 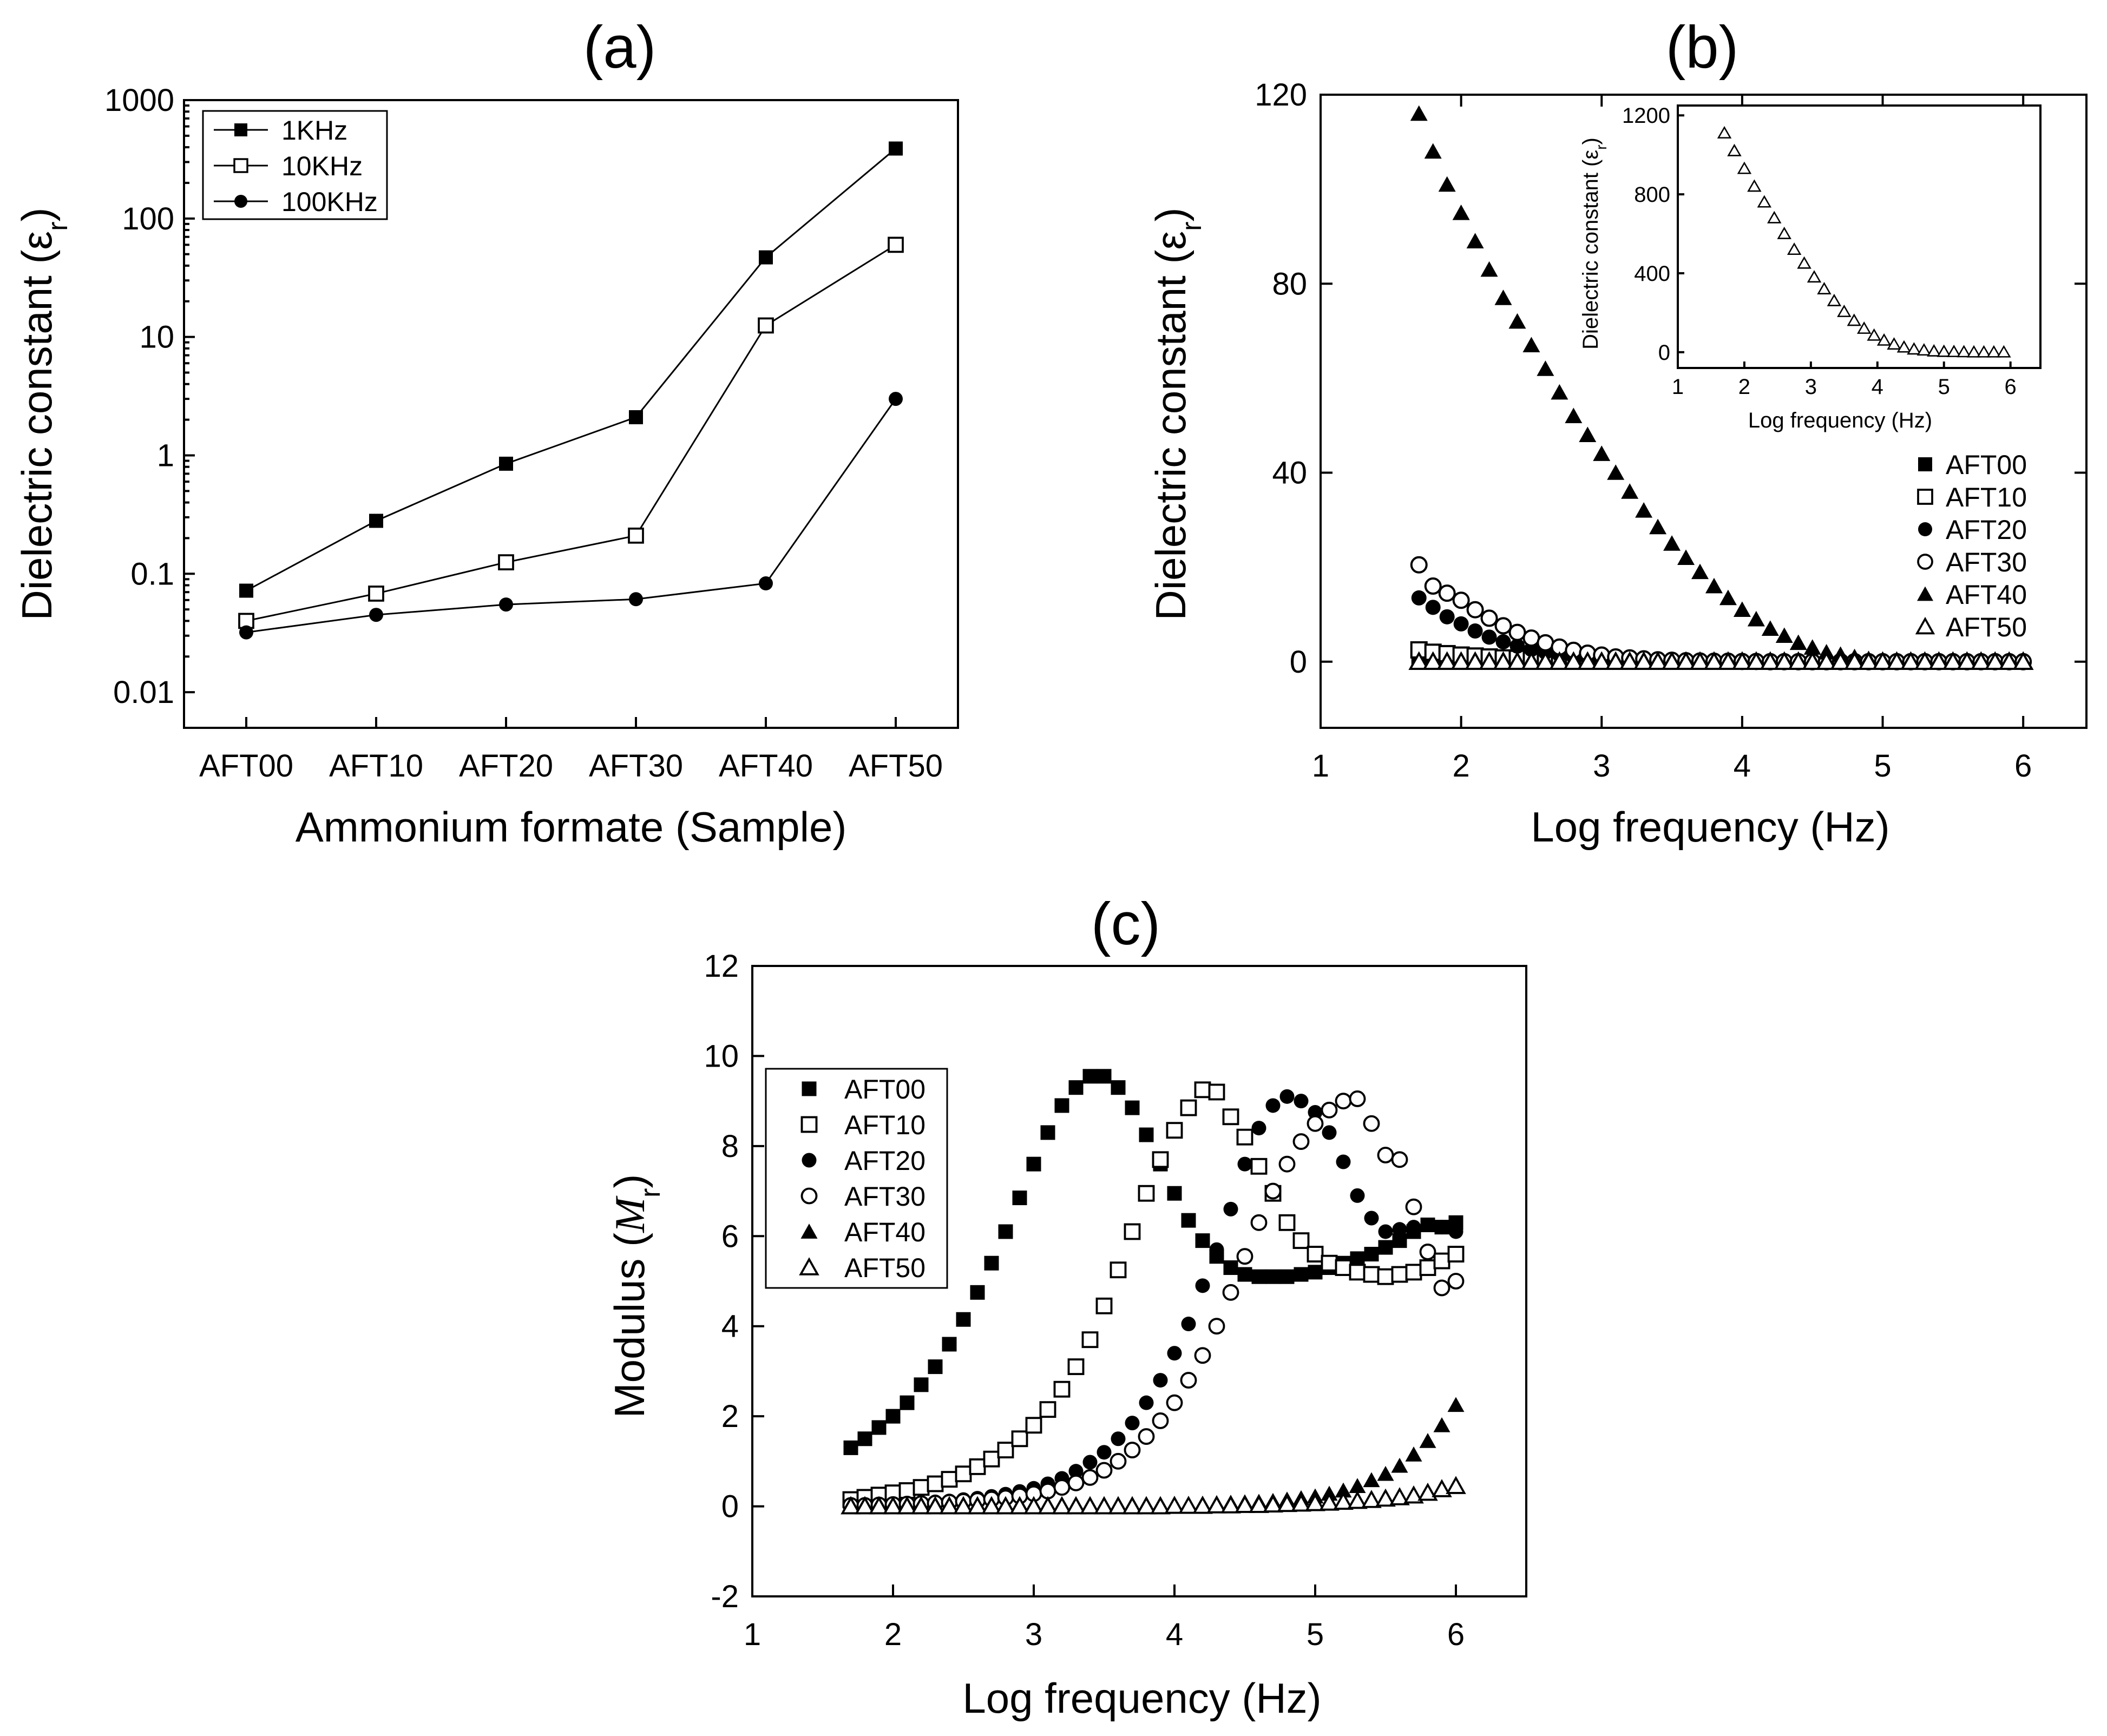 I want to click on panel-b-inset-x-tick-label: 1, so click(x=1678, y=387).